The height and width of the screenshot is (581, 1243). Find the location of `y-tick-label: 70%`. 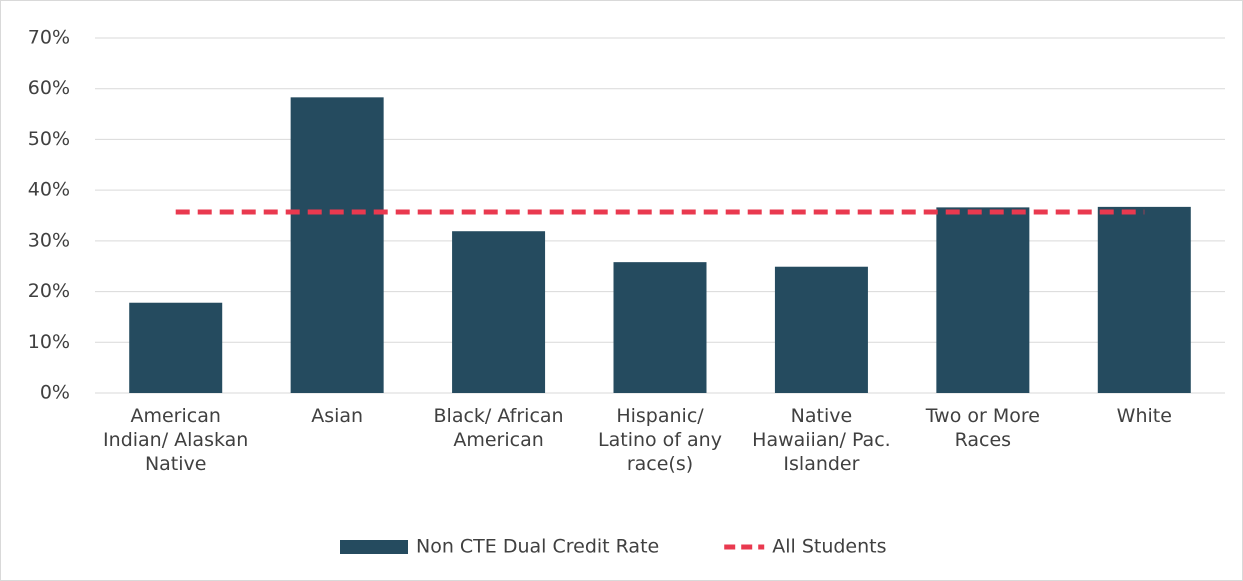

y-tick-label: 70% is located at coordinates (49, 38).